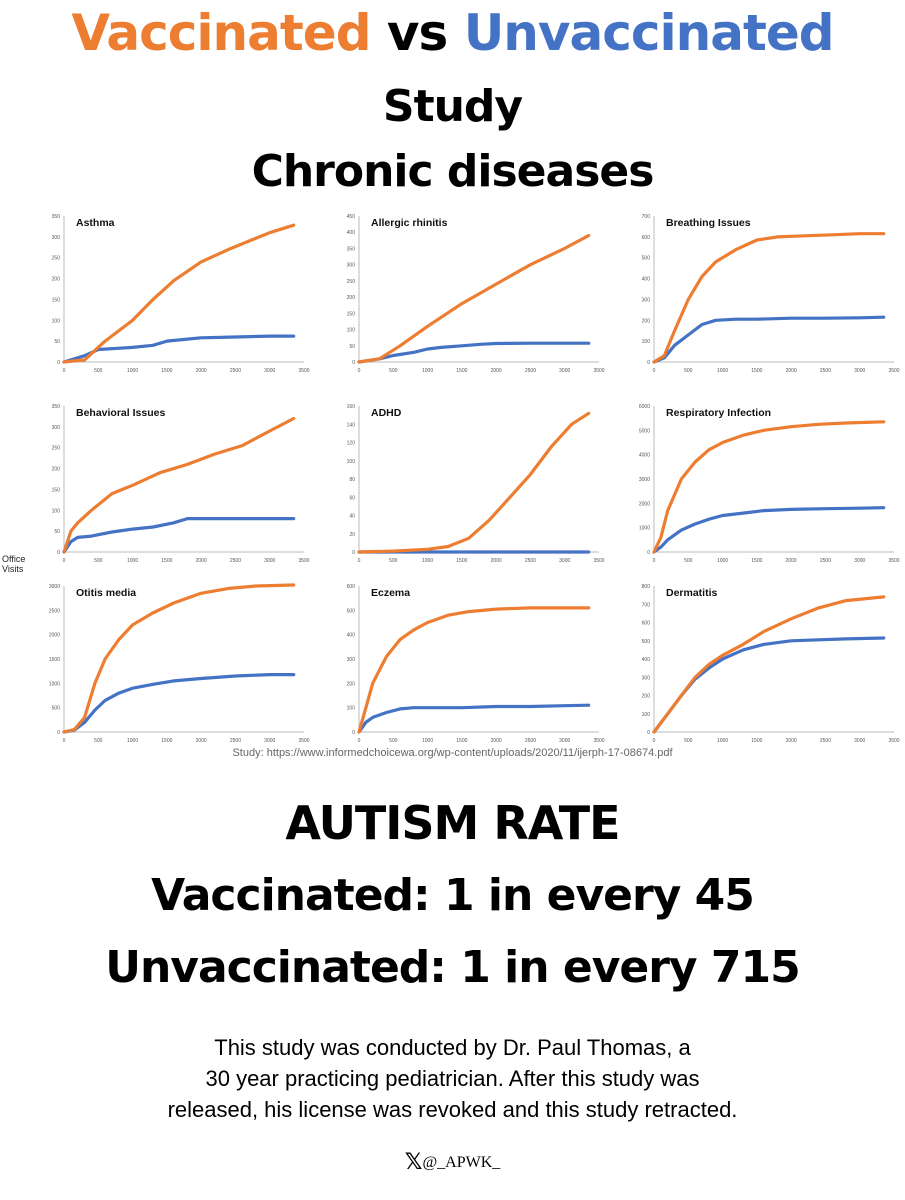 This screenshot has height=1200, width=905. I want to click on y-tick-label: 700, so click(646, 605).